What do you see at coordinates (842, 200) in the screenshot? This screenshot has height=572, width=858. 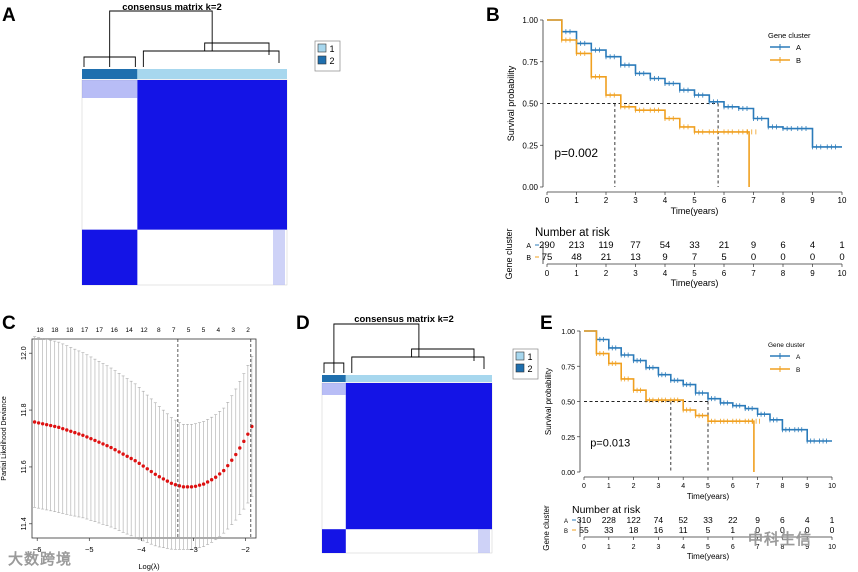 I see `x-tick-label: 10` at bounding box center [842, 200].